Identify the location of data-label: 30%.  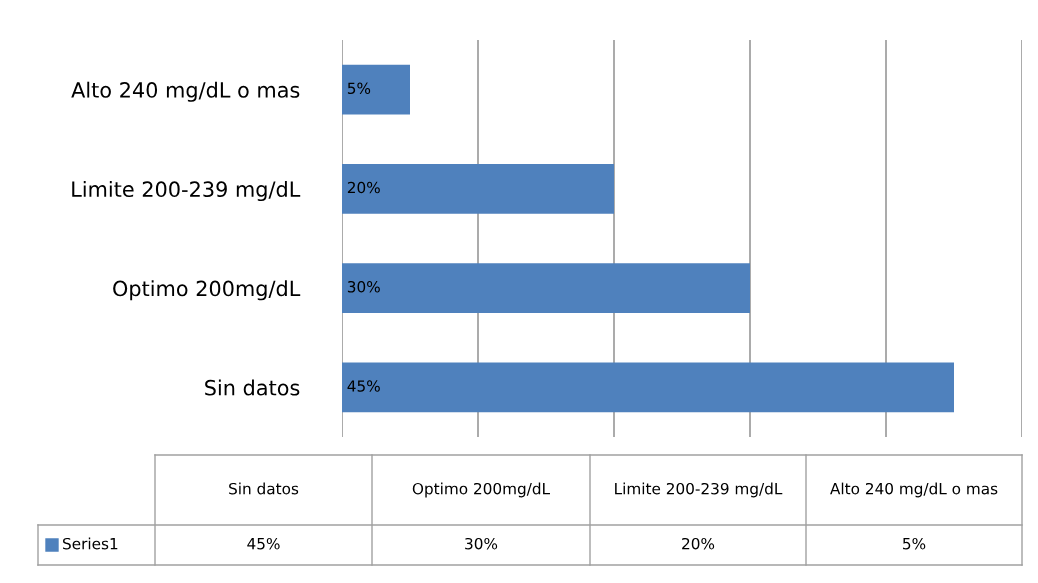
(363, 287).